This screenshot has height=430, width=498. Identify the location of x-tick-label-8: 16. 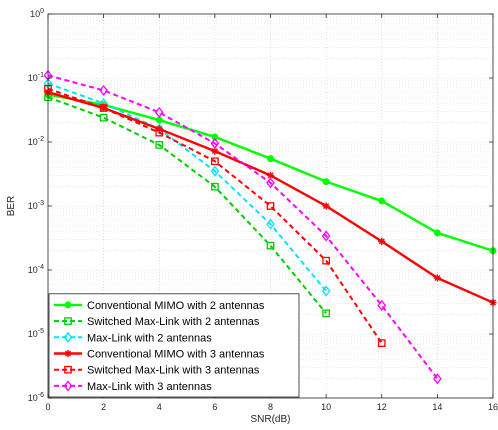
(493, 407).